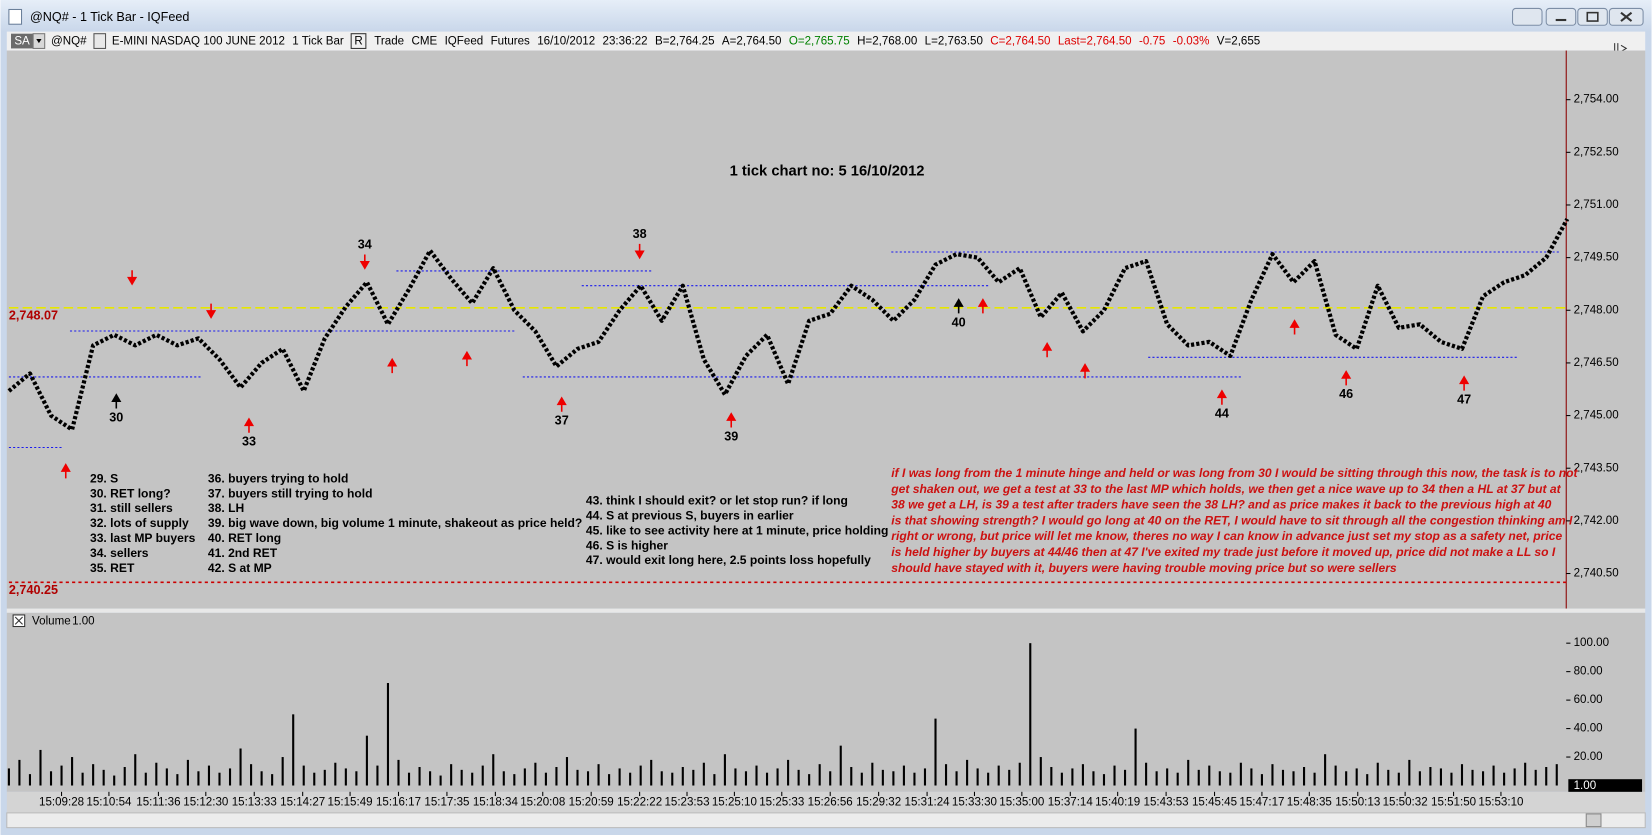  What do you see at coordinates (365, 244) in the screenshot?
I see `annotation-label: 34` at bounding box center [365, 244].